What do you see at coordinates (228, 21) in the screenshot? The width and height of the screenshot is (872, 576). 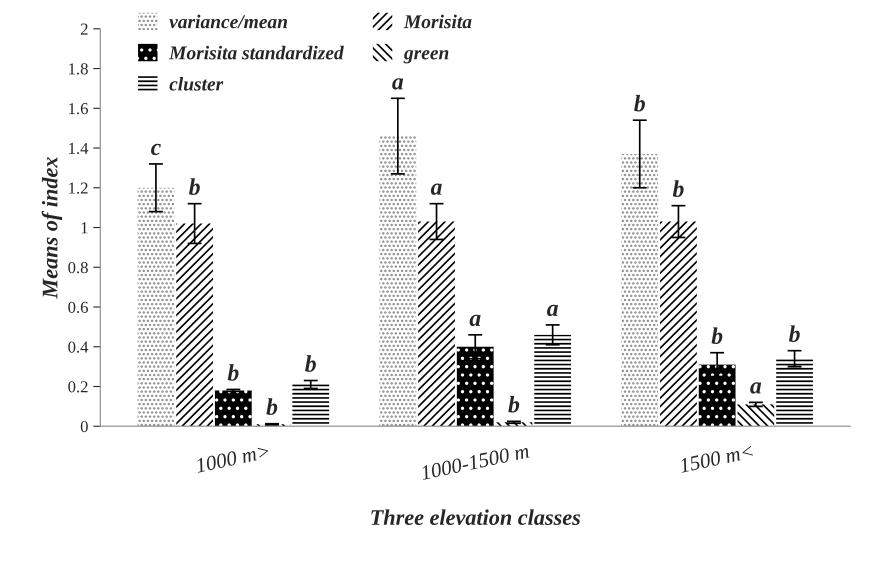 I see `legend-label: variance/mean` at bounding box center [228, 21].